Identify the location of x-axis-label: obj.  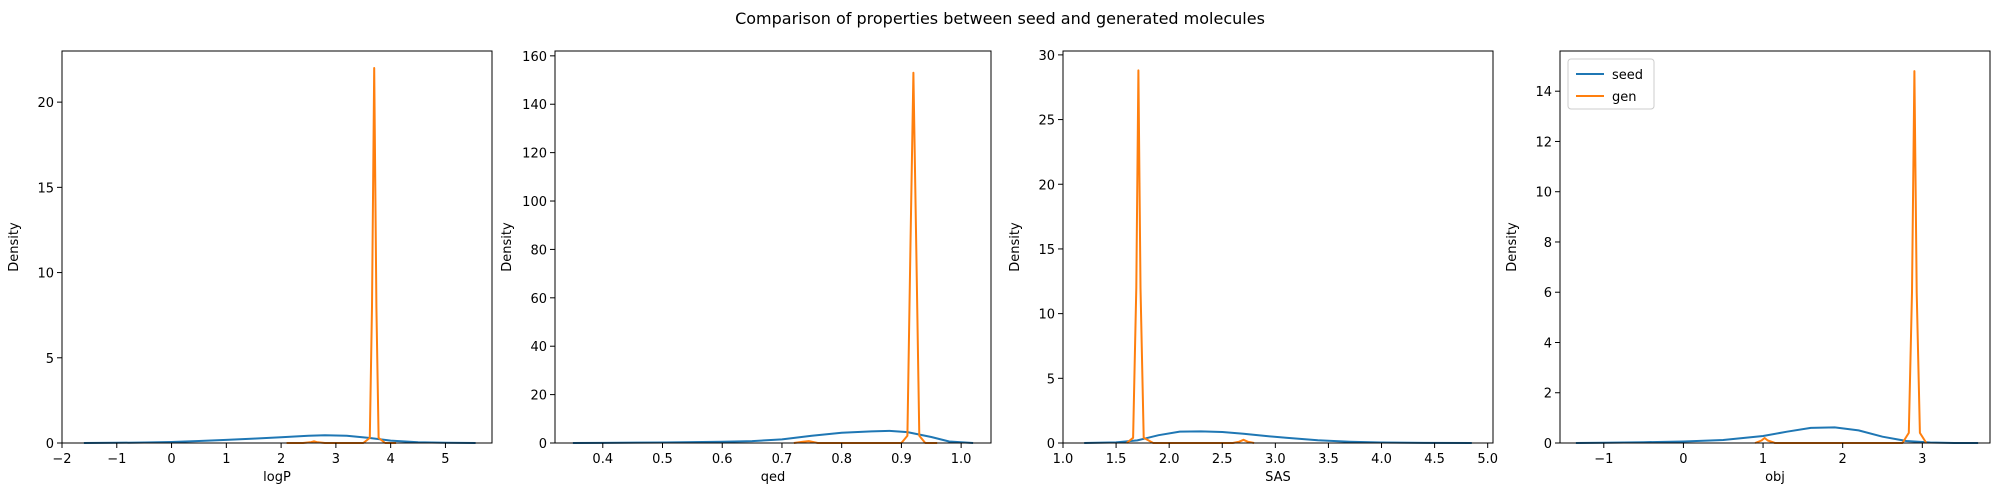
(1775, 477).